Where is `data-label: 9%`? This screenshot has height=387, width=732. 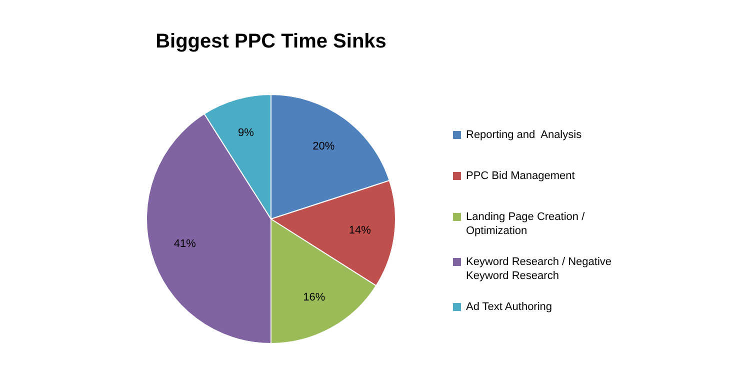 data-label: 9% is located at coordinates (246, 132).